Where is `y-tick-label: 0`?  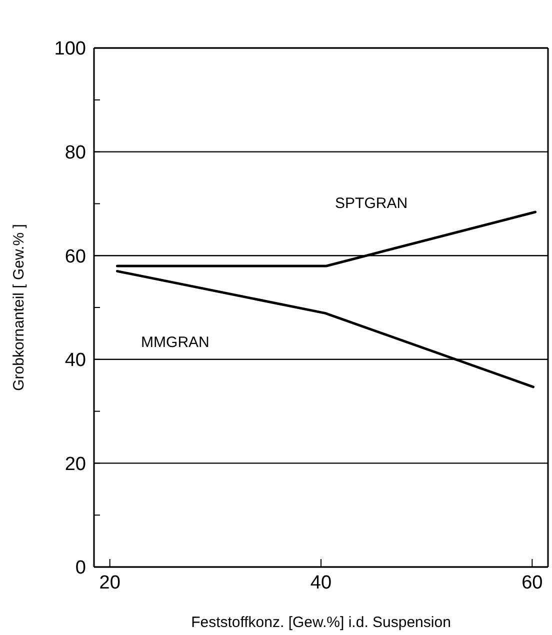 y-tick-label: 0 is located at coordinates (80, 568).